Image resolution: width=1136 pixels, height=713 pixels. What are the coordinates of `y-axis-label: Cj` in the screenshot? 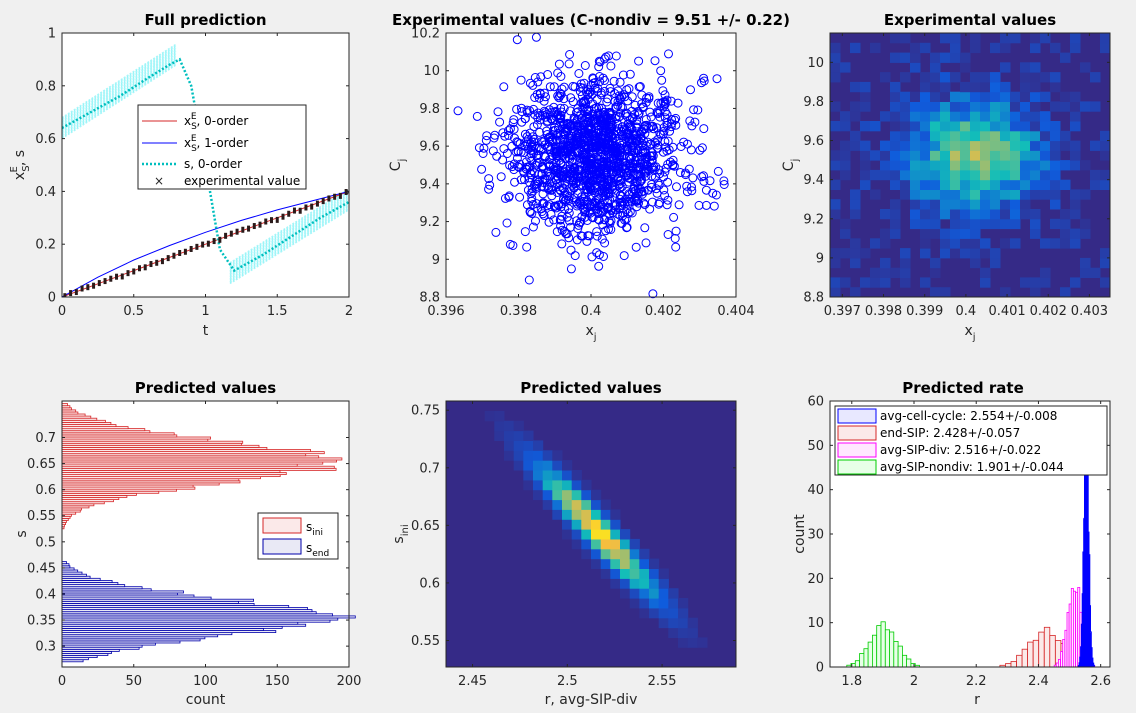 It's located at (398, 165).